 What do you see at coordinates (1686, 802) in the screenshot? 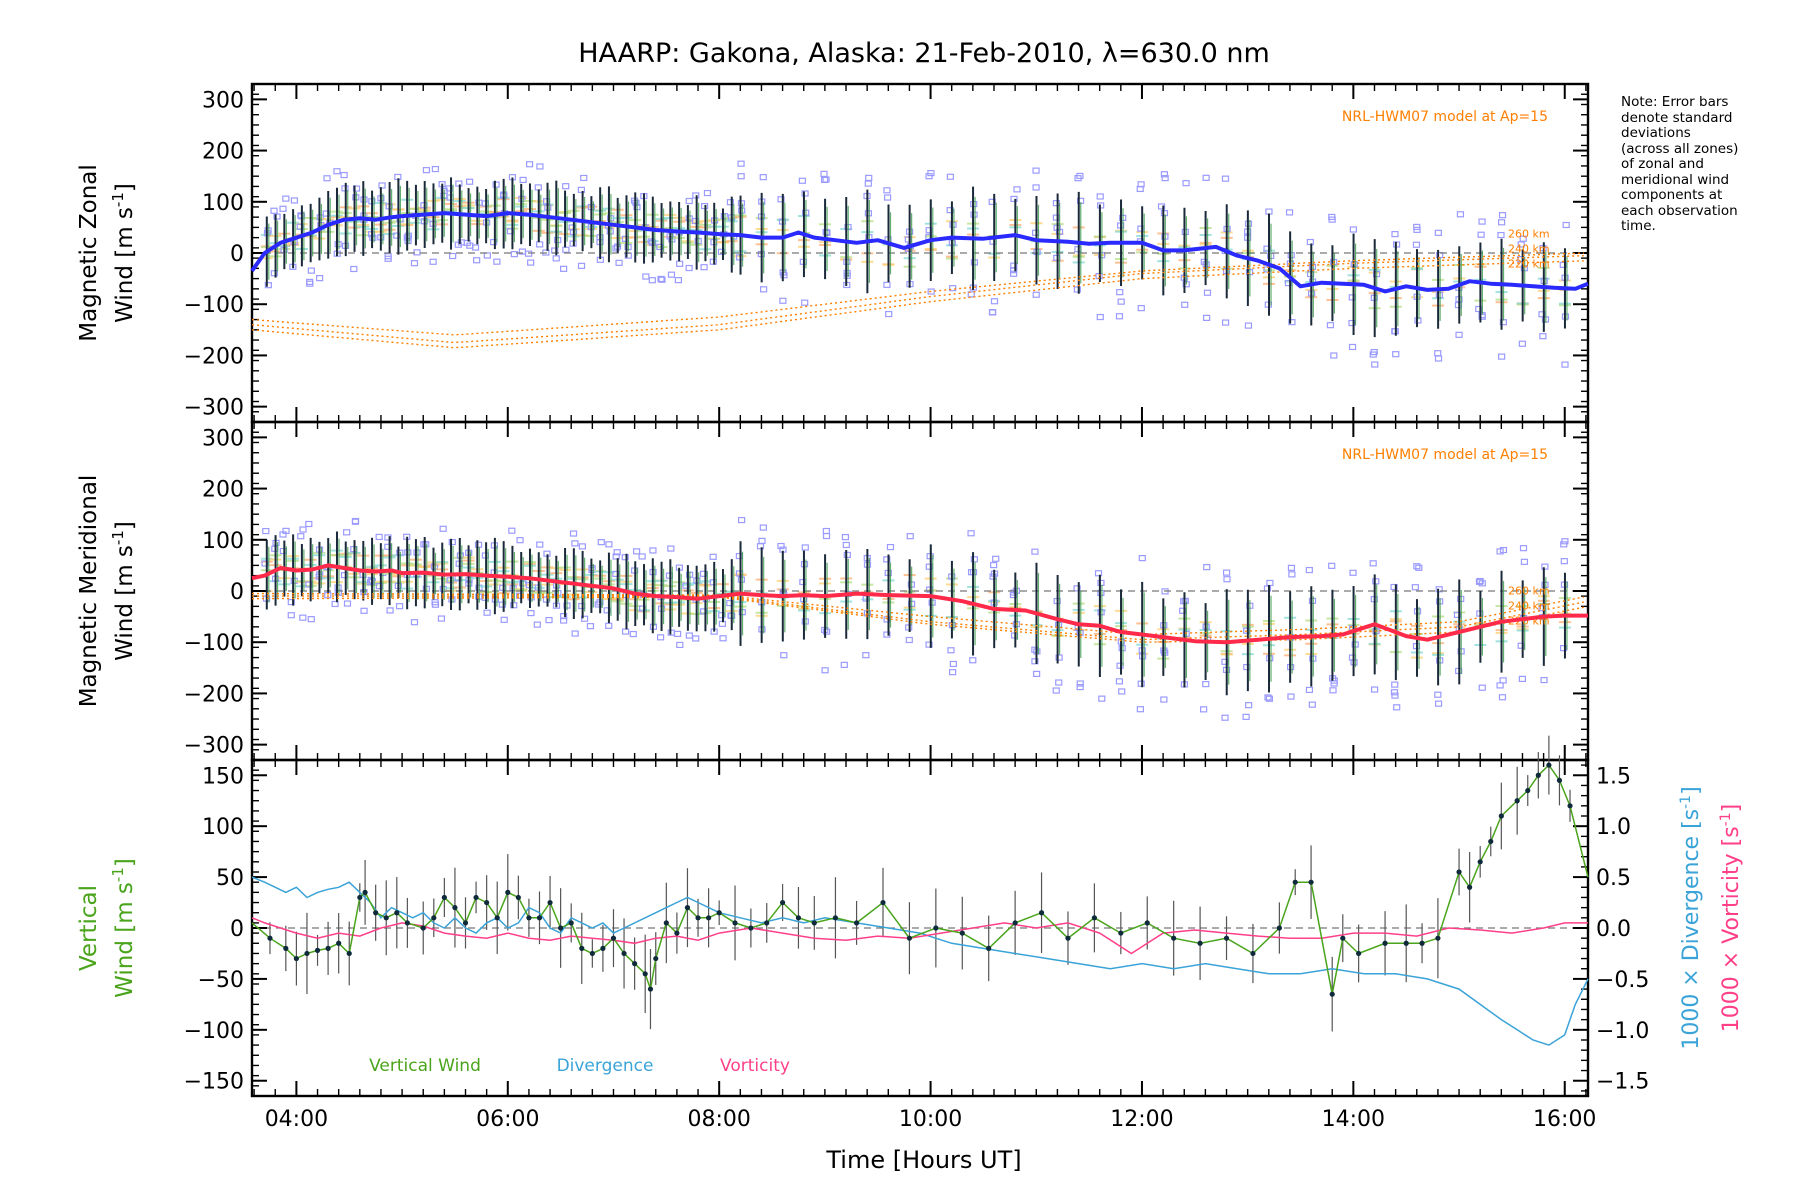
I see `y2-axis-label-divergence-sup: -1` at bounding box center [1686, 802].